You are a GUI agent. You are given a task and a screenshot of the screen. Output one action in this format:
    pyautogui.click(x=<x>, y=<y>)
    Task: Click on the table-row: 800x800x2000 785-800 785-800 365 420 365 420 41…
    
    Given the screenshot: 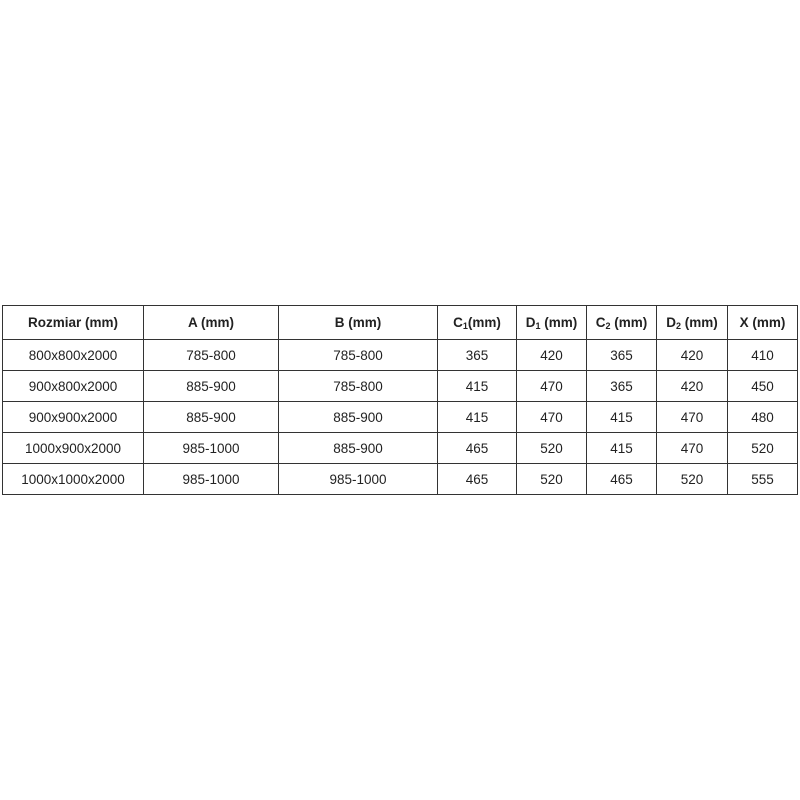 What is the action you would take?
    pyautogui.click(x=400, y=355)
    